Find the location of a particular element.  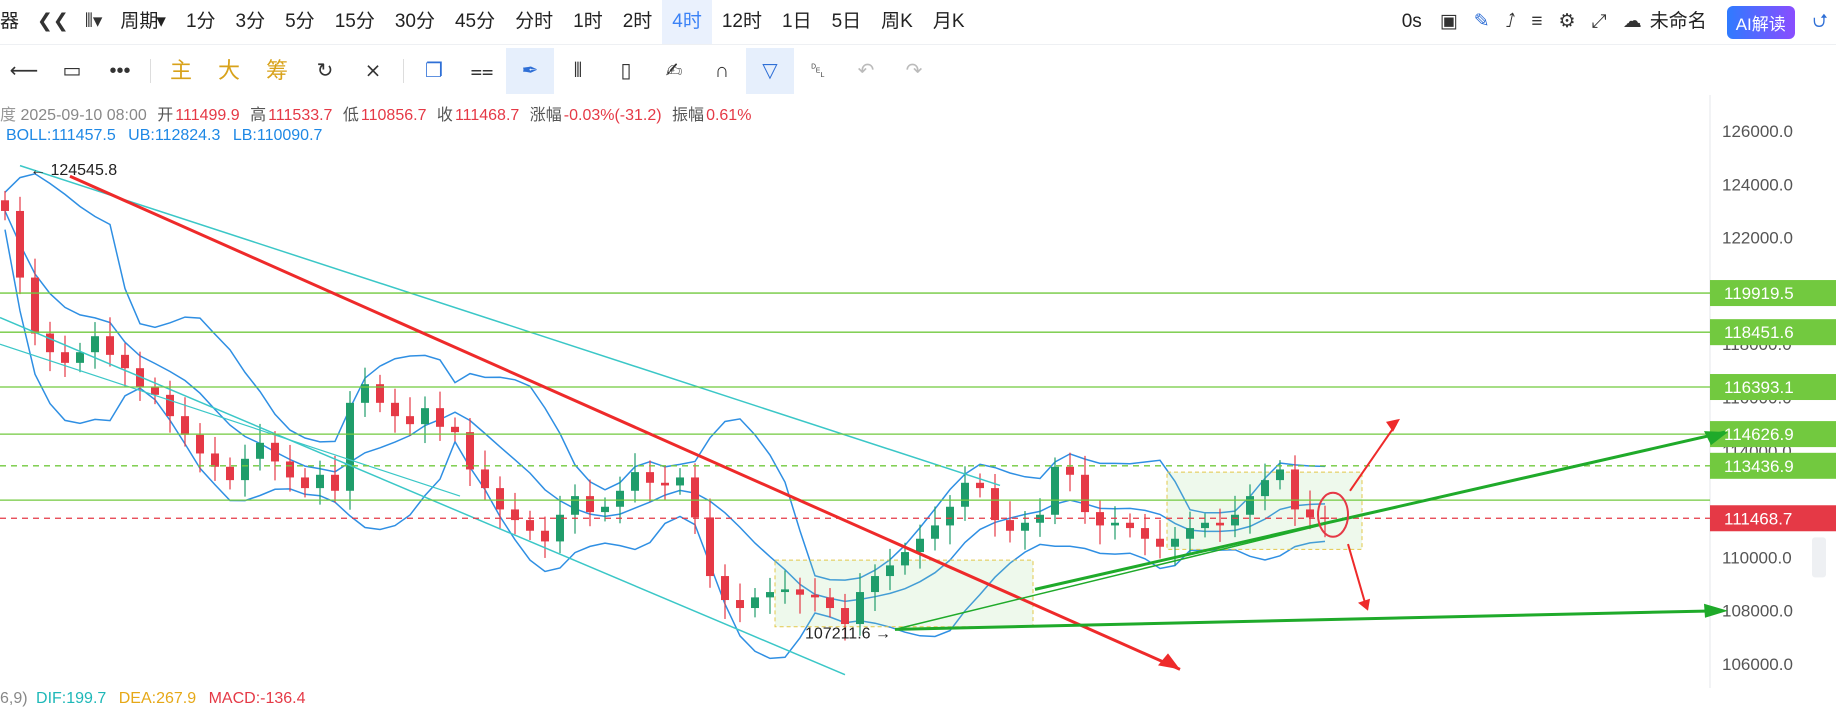

undo-icon: ↶ is located at coordinates (866, 71).